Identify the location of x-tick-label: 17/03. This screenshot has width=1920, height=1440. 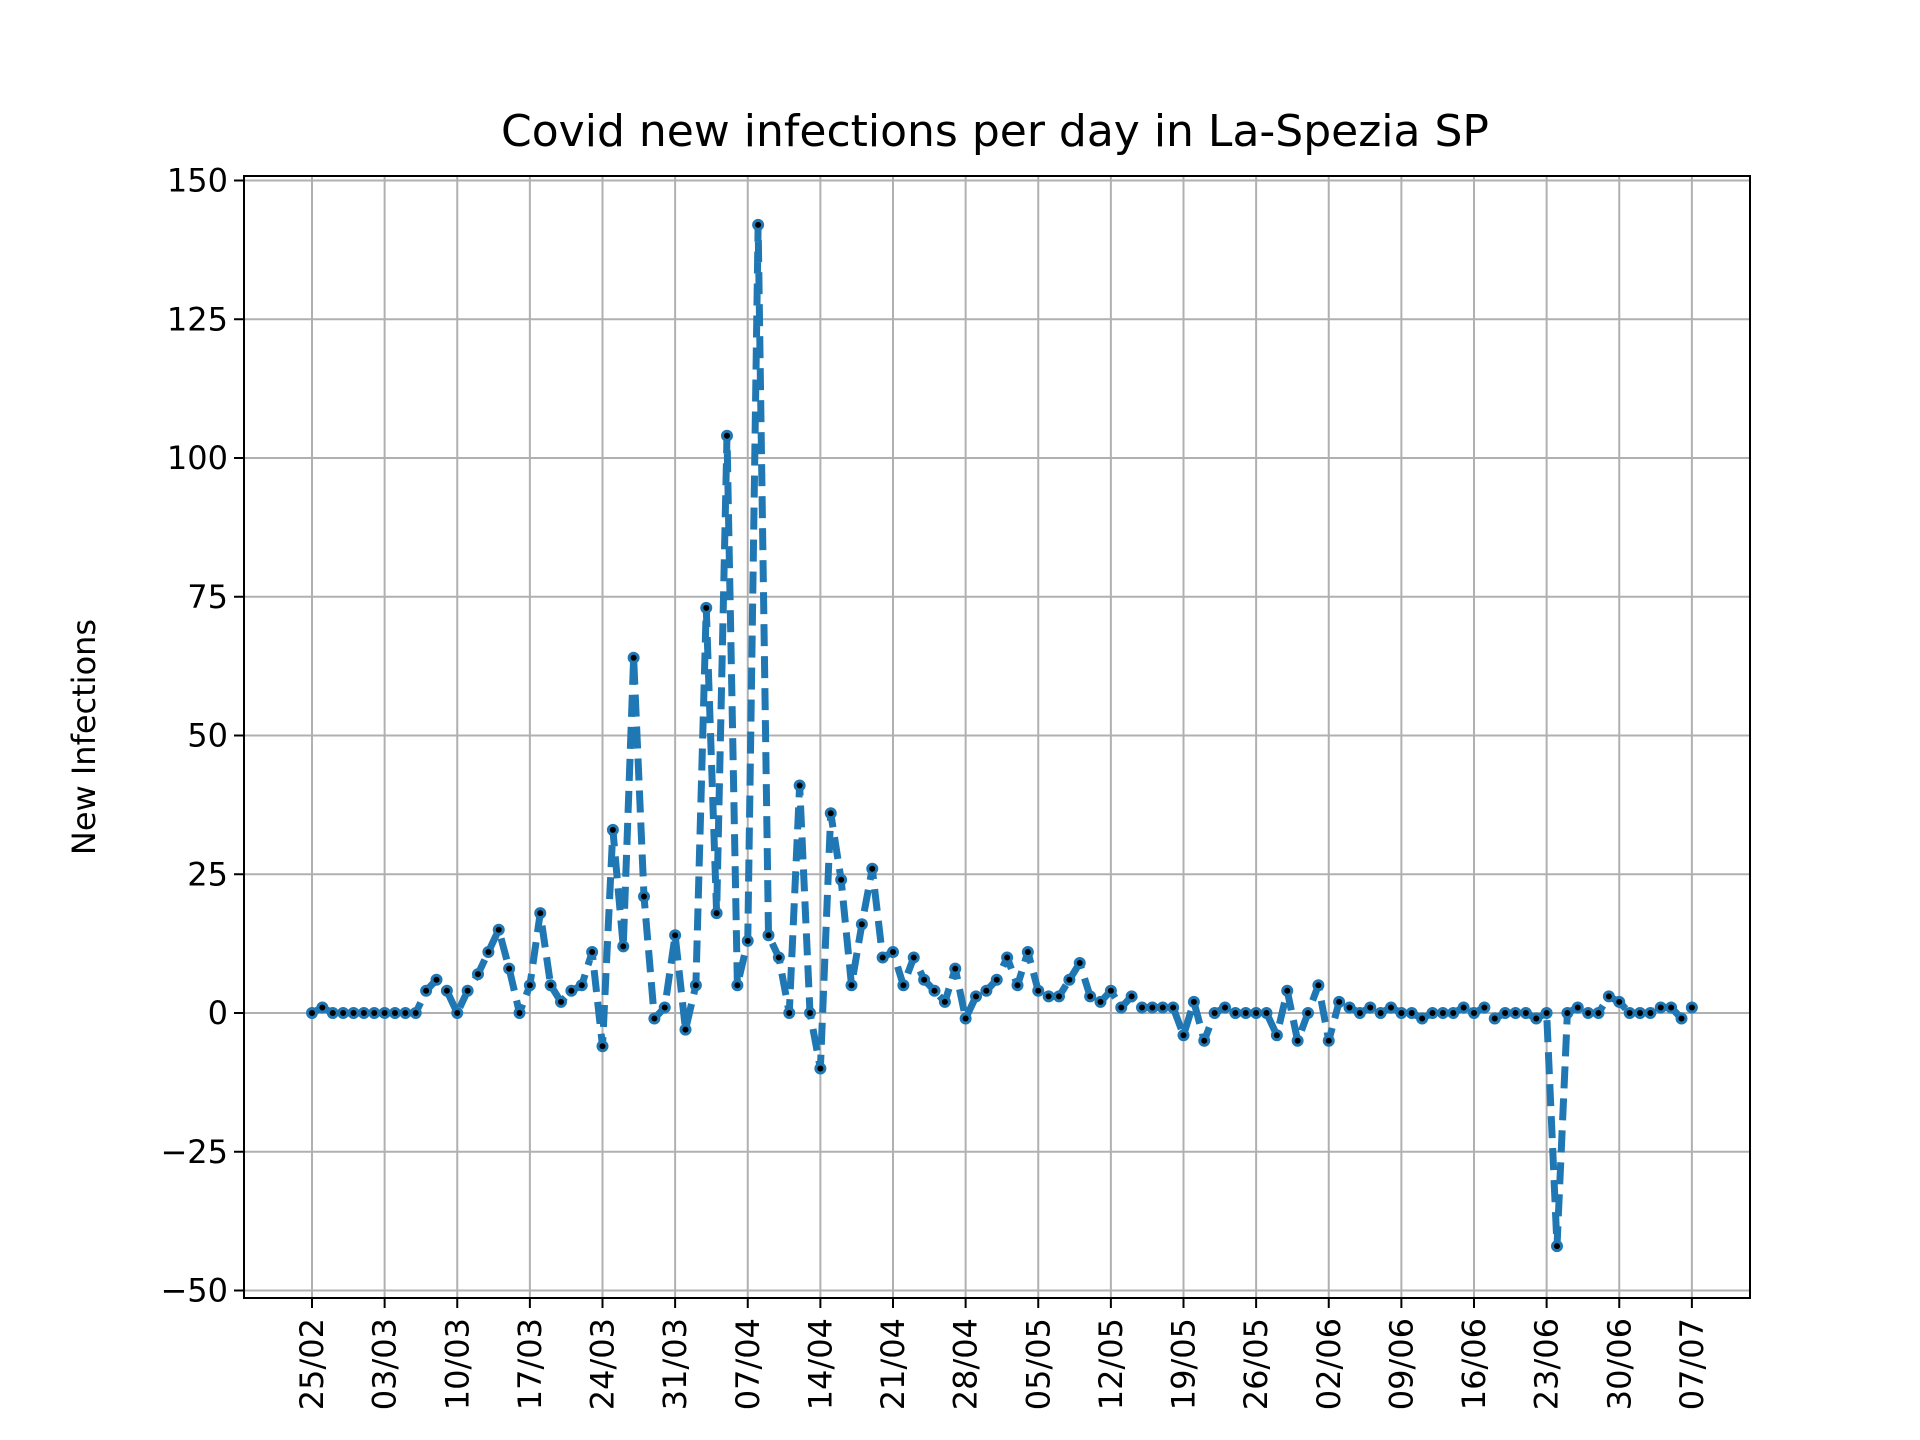
(530, 1364).